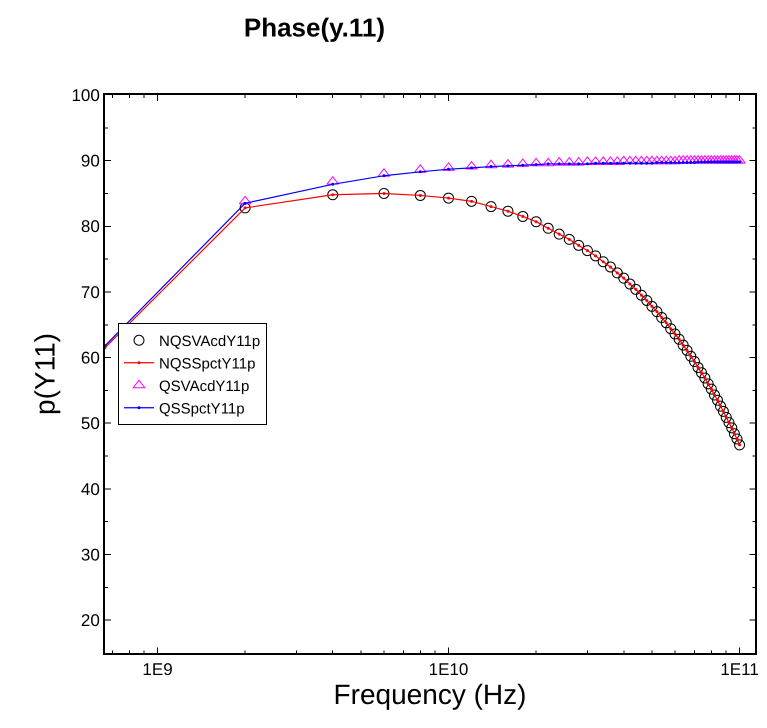 Image resolution: width=767 pixels, height=728 pixels. I want to click on y-tick-label: 20, so click(90, 620).